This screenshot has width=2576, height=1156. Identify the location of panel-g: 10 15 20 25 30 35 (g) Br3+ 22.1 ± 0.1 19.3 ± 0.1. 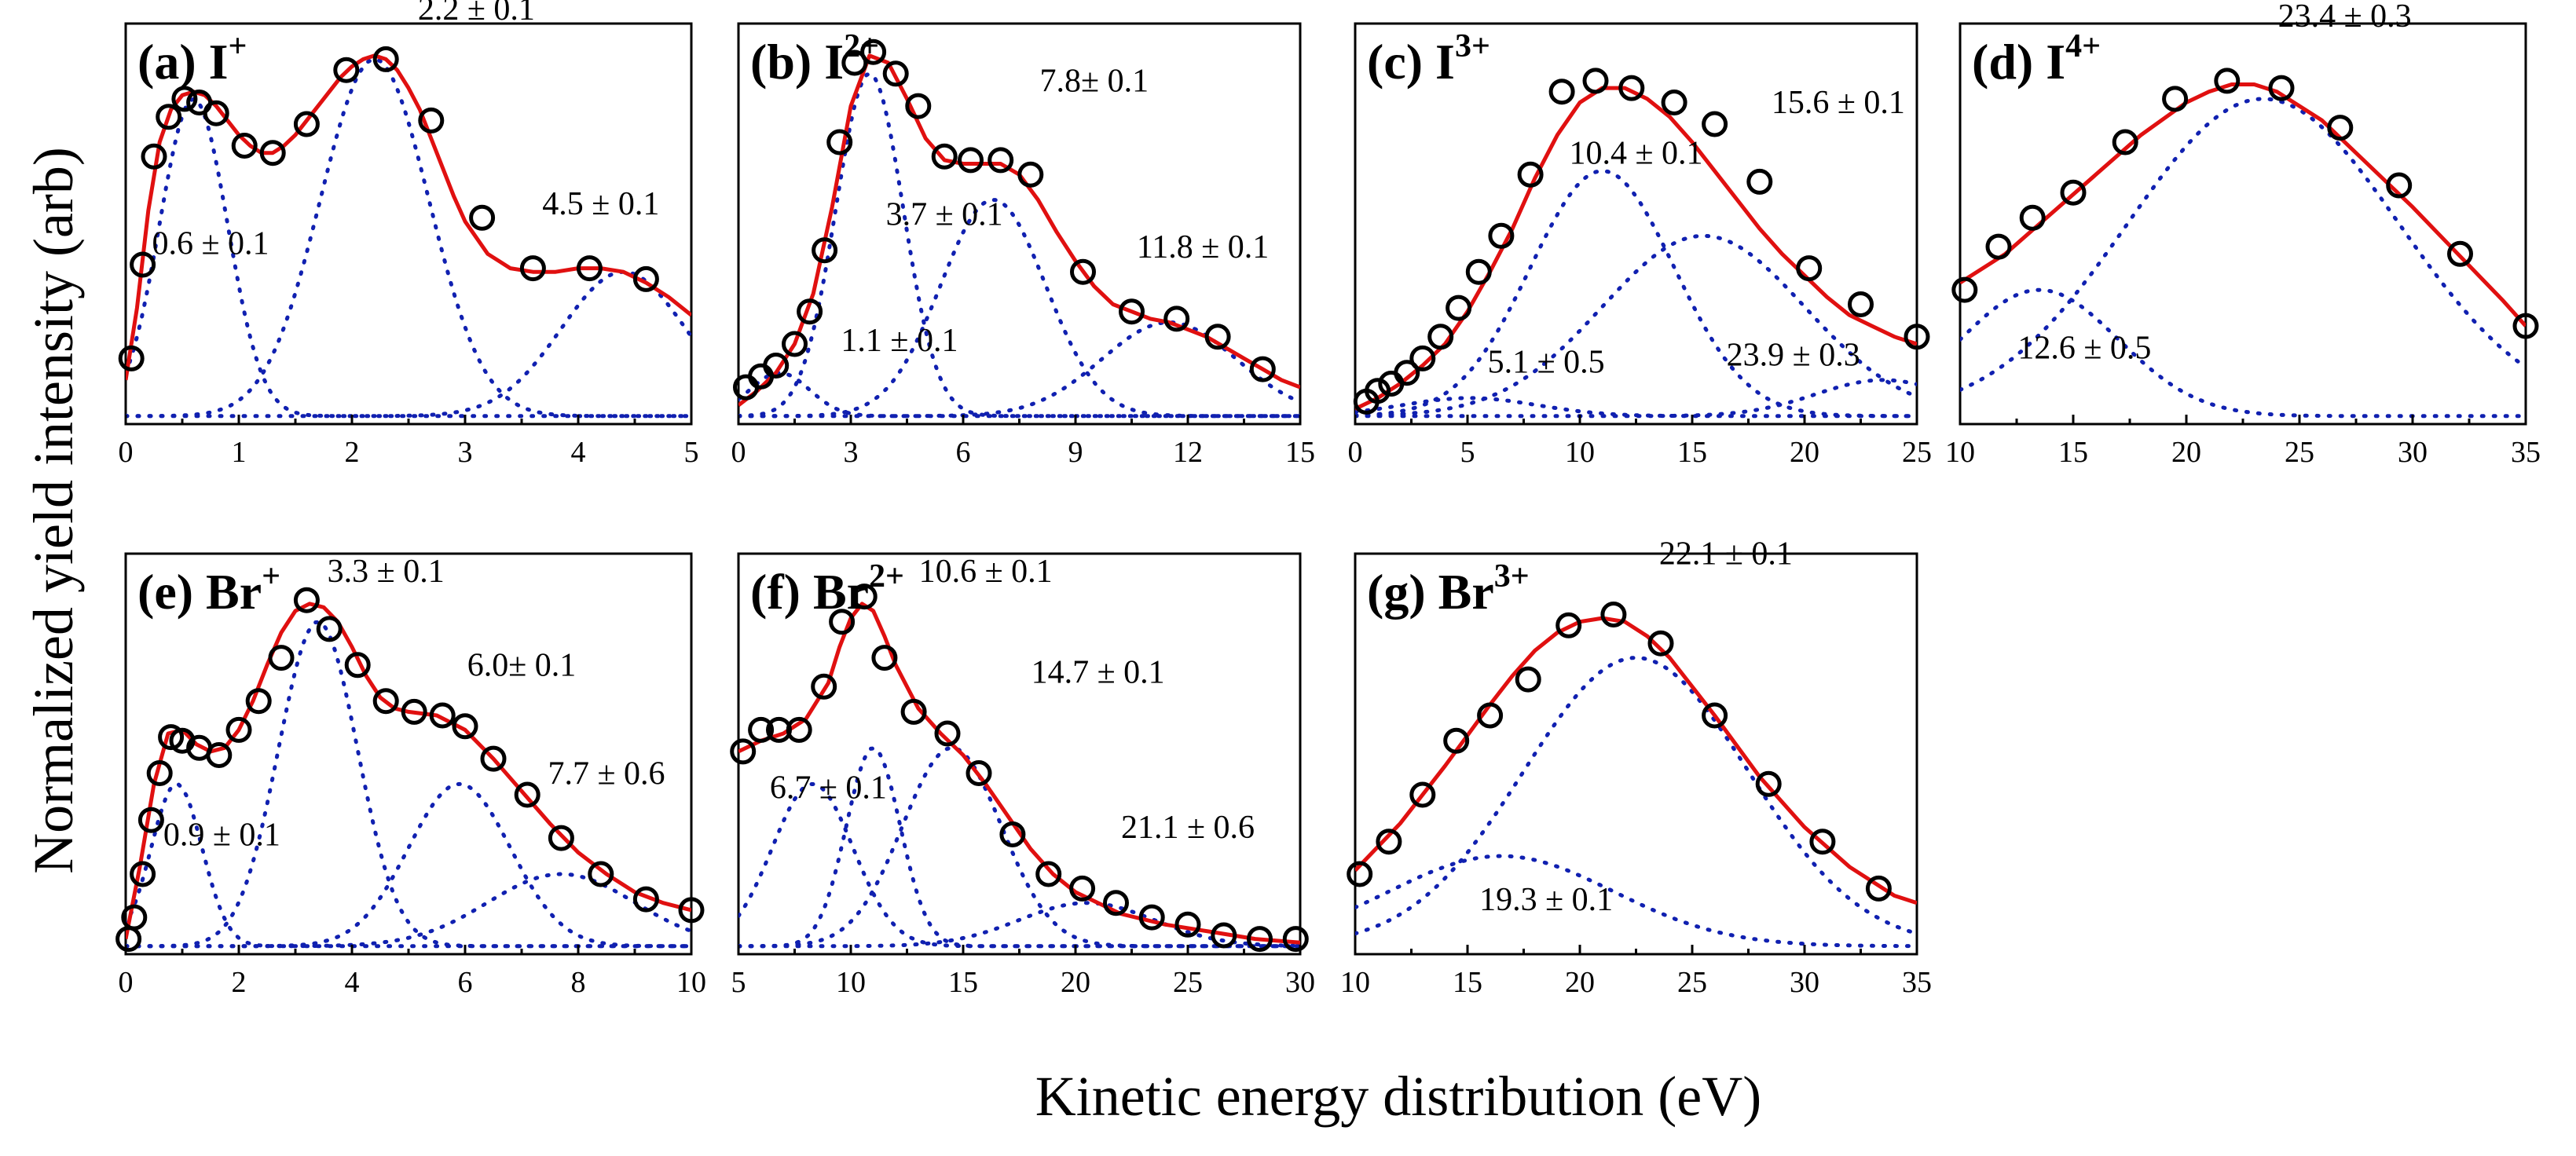
(1636, 767).